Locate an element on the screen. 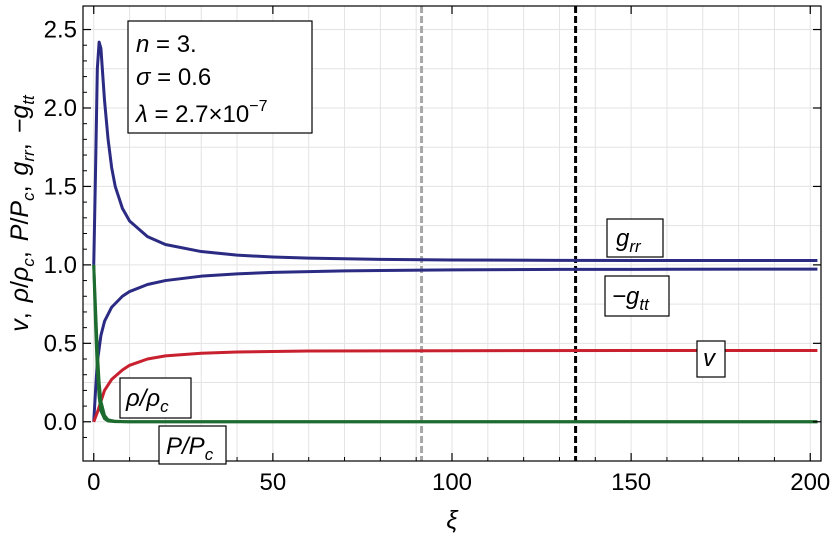 This screenshot has width=830, height=534. label-P: P/Pc is located at coordinates (192, 445).